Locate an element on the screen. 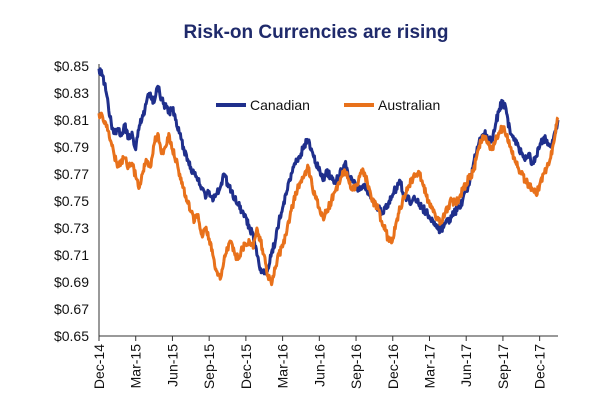 This screenshot has width=615, height=413. y-tick-label: $0.73 is located at coordinates (71, 228).